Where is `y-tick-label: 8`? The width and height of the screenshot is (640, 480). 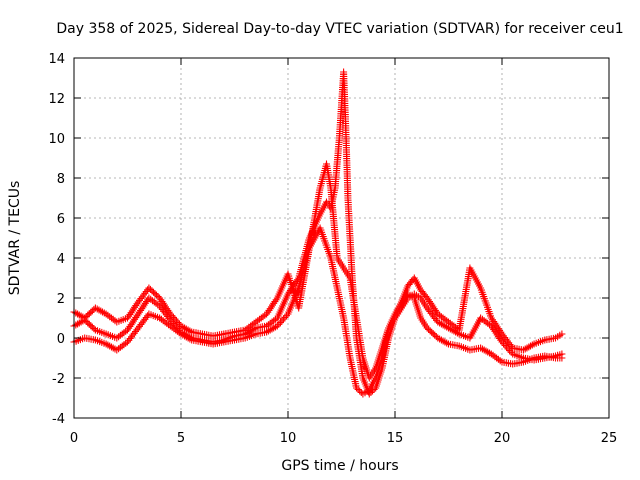 y-tick-label: 8 is located at coordinates (61, 179).